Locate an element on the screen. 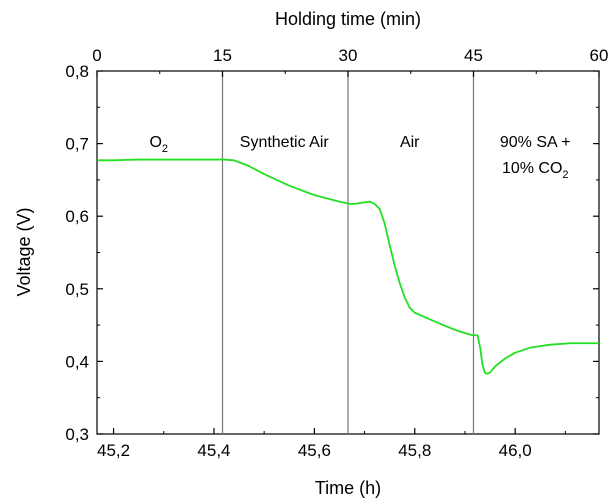  x-axis-title: Time (h) is located at coordinates (348, 488).